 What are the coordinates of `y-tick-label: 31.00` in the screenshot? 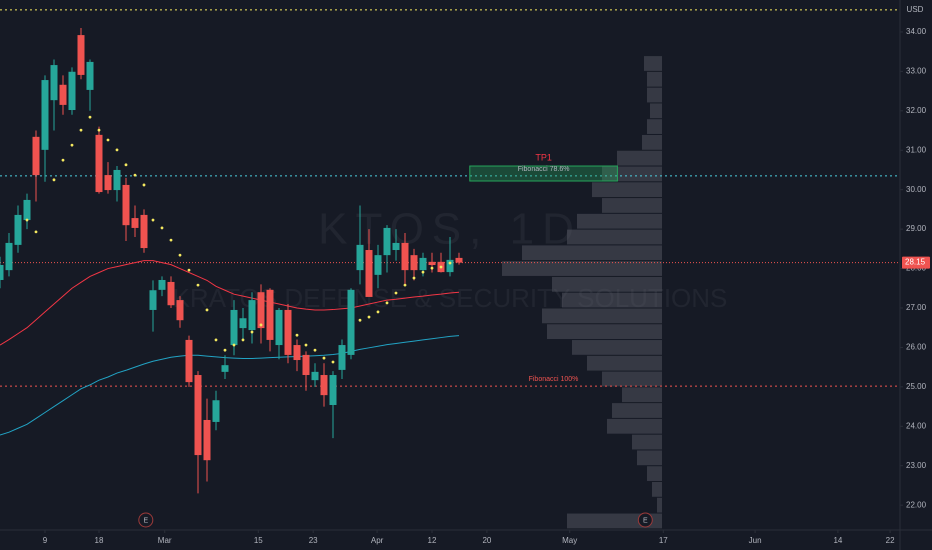 It's located at (916, 149).